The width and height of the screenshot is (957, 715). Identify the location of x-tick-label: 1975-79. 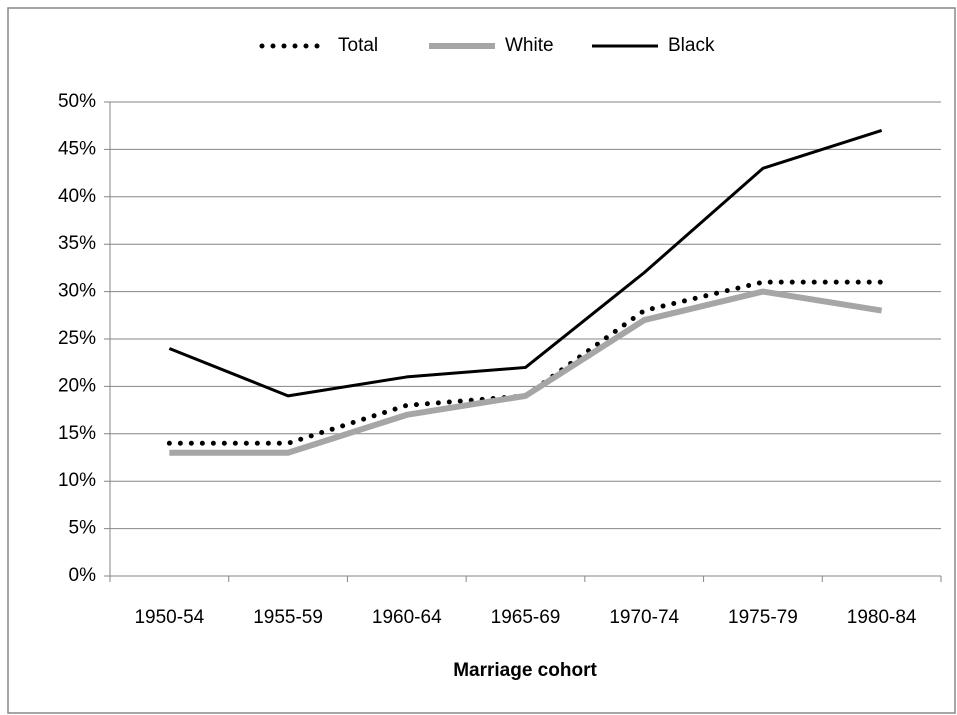
(763, 617).